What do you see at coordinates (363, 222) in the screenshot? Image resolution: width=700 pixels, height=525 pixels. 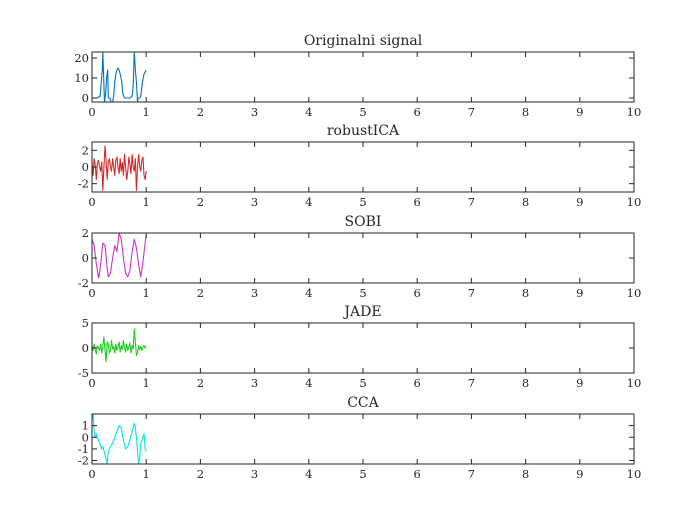 I see `subplot-title: SOBI` at bounding box center [363, 222].